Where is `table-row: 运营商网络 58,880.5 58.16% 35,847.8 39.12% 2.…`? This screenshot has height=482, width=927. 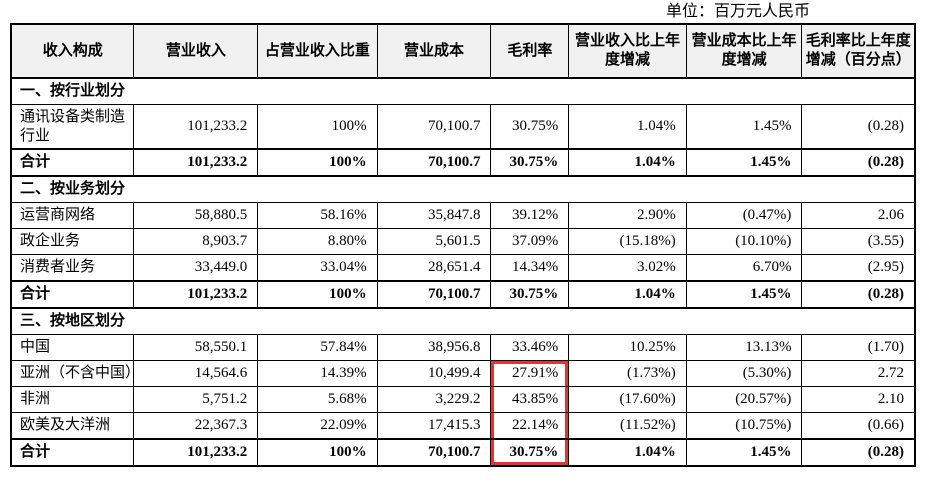 table-row: 运营商网络 58,880.5 58.16% 35,847.8 39.12% 2.… is located at coordinates (463, 215).